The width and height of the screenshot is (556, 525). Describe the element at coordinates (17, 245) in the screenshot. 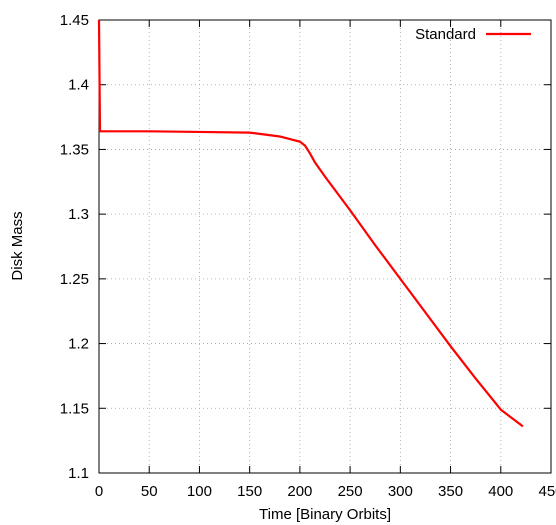

I see `y-axis-label: Disk Mass` at that location.